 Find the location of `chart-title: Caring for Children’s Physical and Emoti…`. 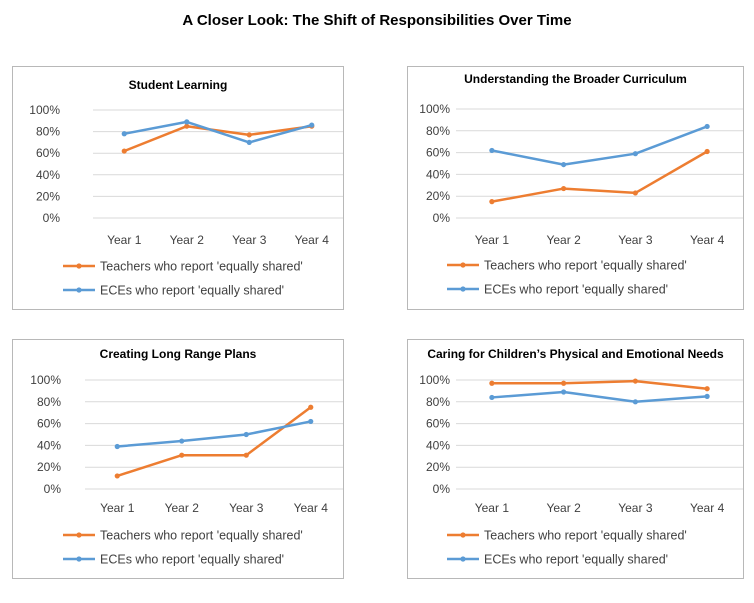

chart-title: Caring for Children’s Physical and Emoti… is located at coordinates (575, 354).